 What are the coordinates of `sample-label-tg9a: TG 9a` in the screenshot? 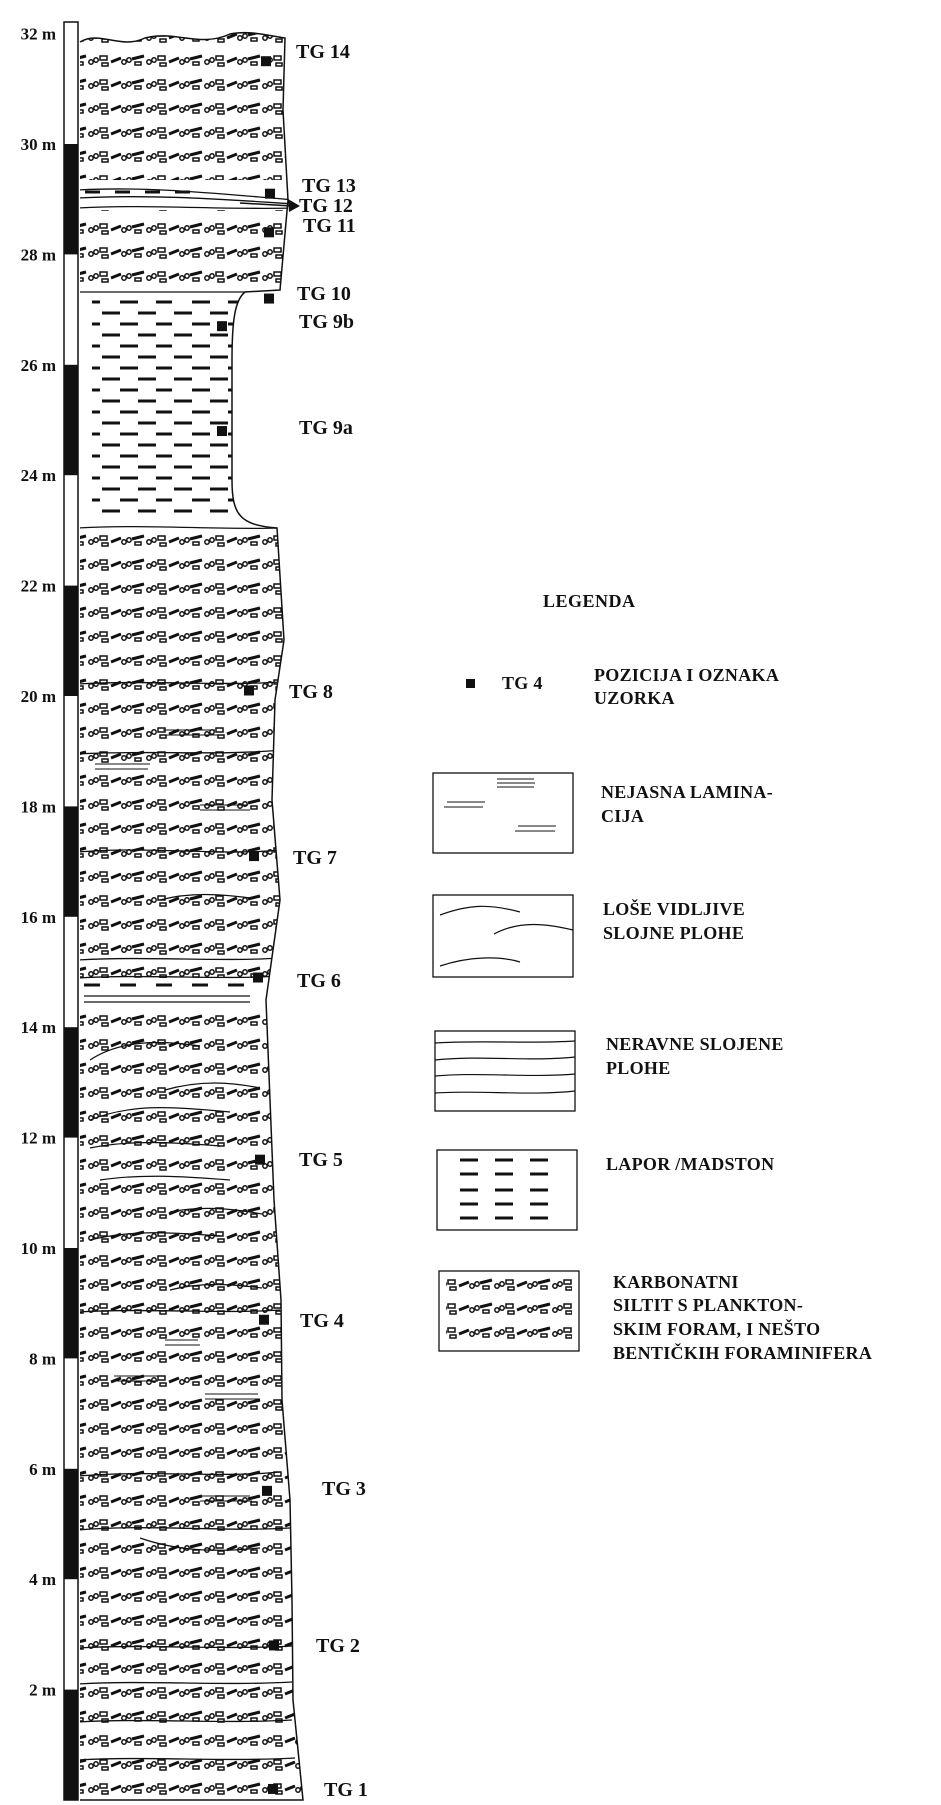 It's located at (326, 428).